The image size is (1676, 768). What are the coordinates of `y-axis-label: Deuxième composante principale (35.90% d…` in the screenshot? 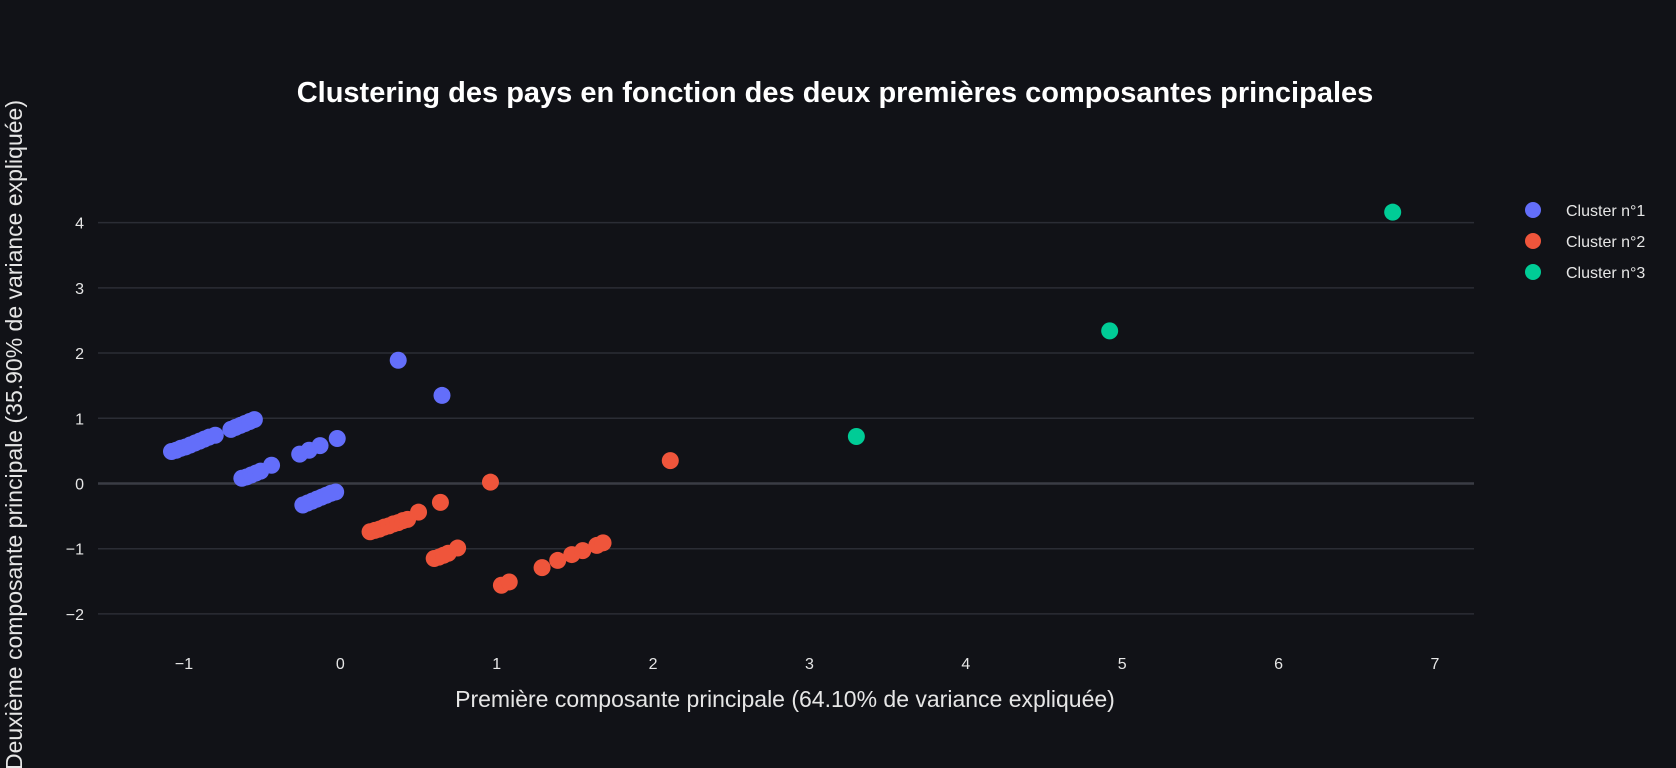 It's located at (14, 434).